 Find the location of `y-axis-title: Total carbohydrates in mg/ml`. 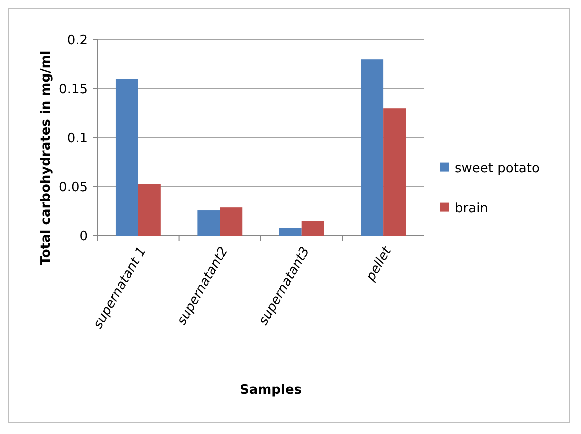

y-axis-title: Total carbohydrates in mg/ml is located at coordinates (46, 158).